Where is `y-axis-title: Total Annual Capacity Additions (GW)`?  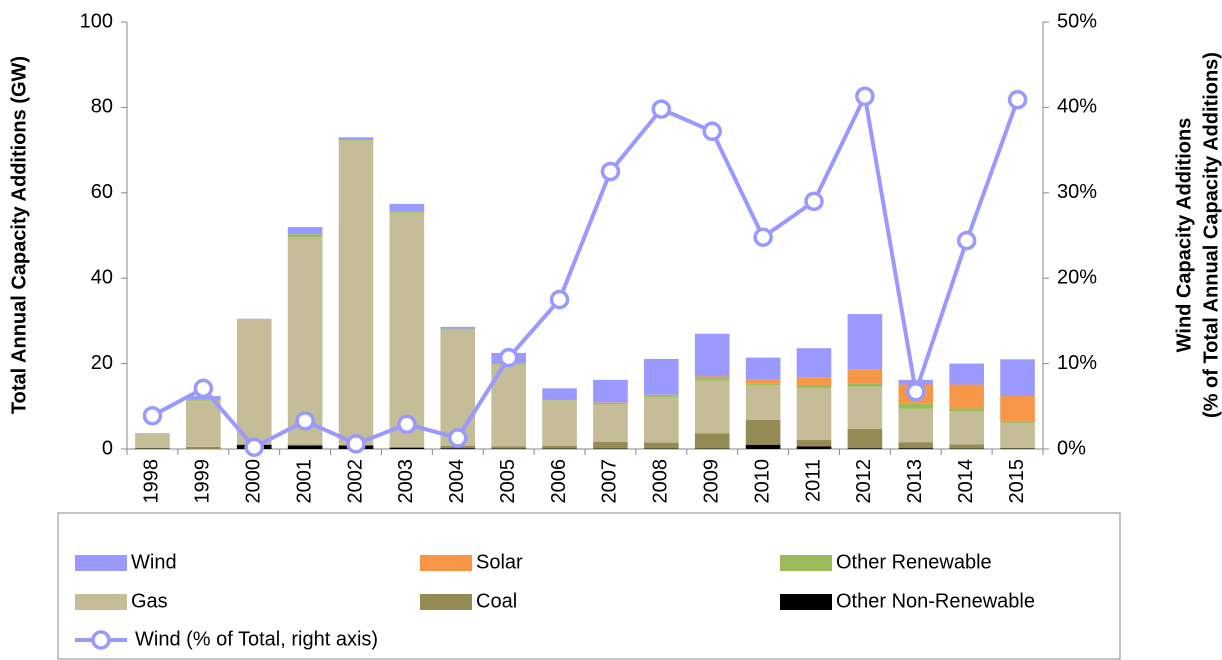 y-axis-title: Total Annual Capacity Additions (GW) is located at coordinates (19, 235).